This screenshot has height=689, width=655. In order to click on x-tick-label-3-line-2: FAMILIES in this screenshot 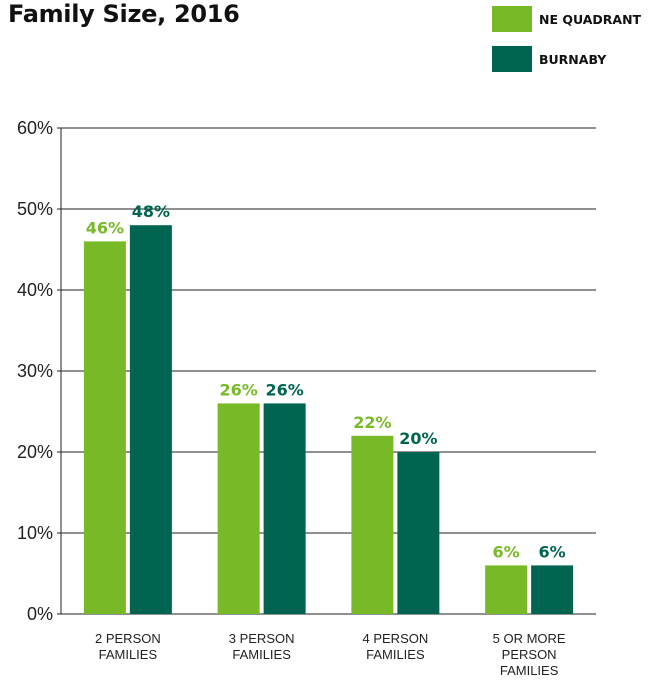, I will do `click(395, 654)`.